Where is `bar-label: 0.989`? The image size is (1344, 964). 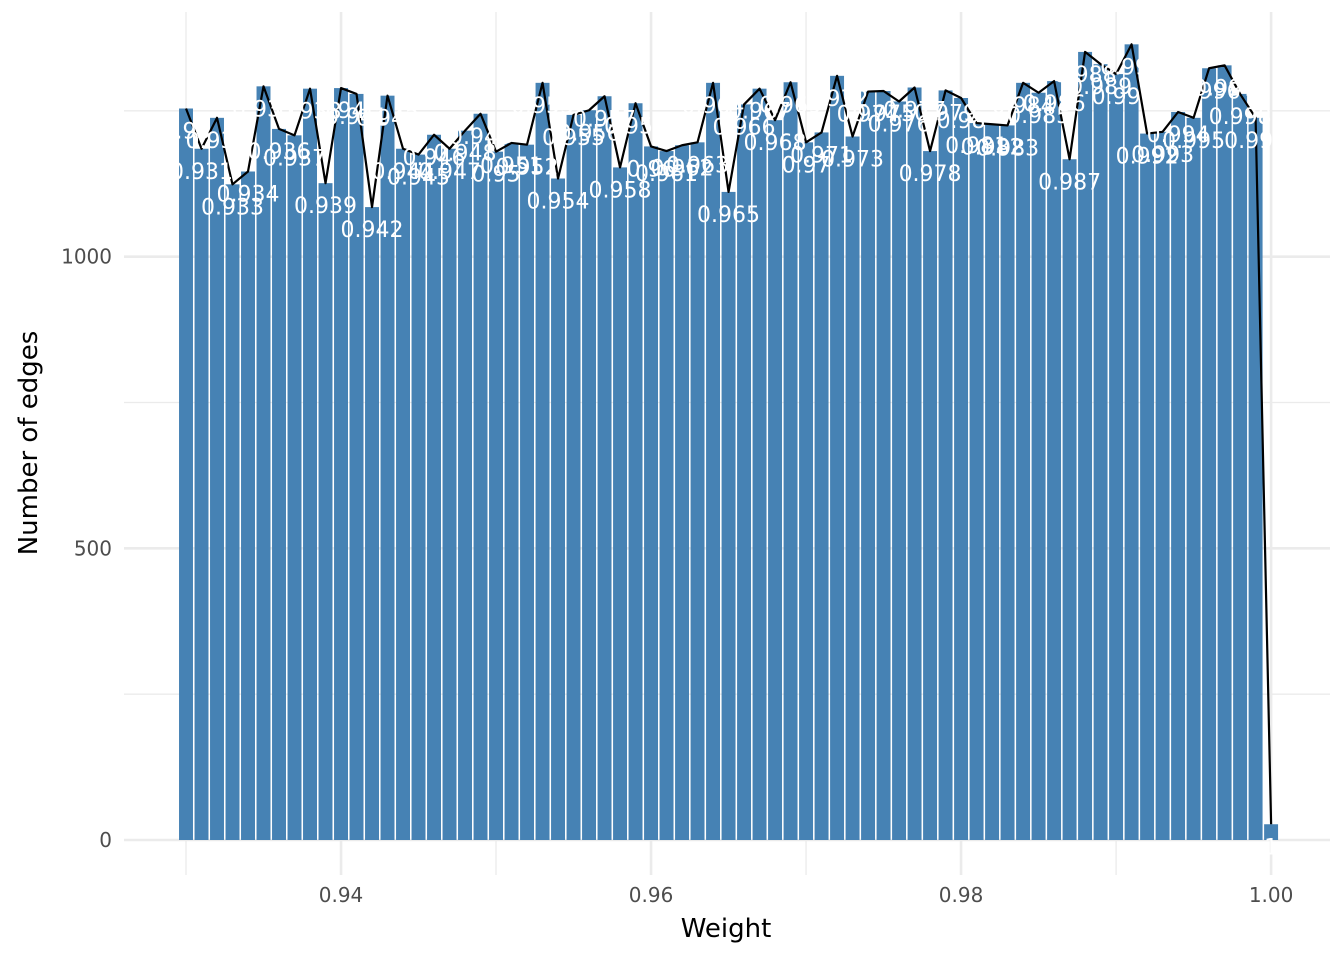 bar-label: 0.989 is located at coordinates (1100, 87).